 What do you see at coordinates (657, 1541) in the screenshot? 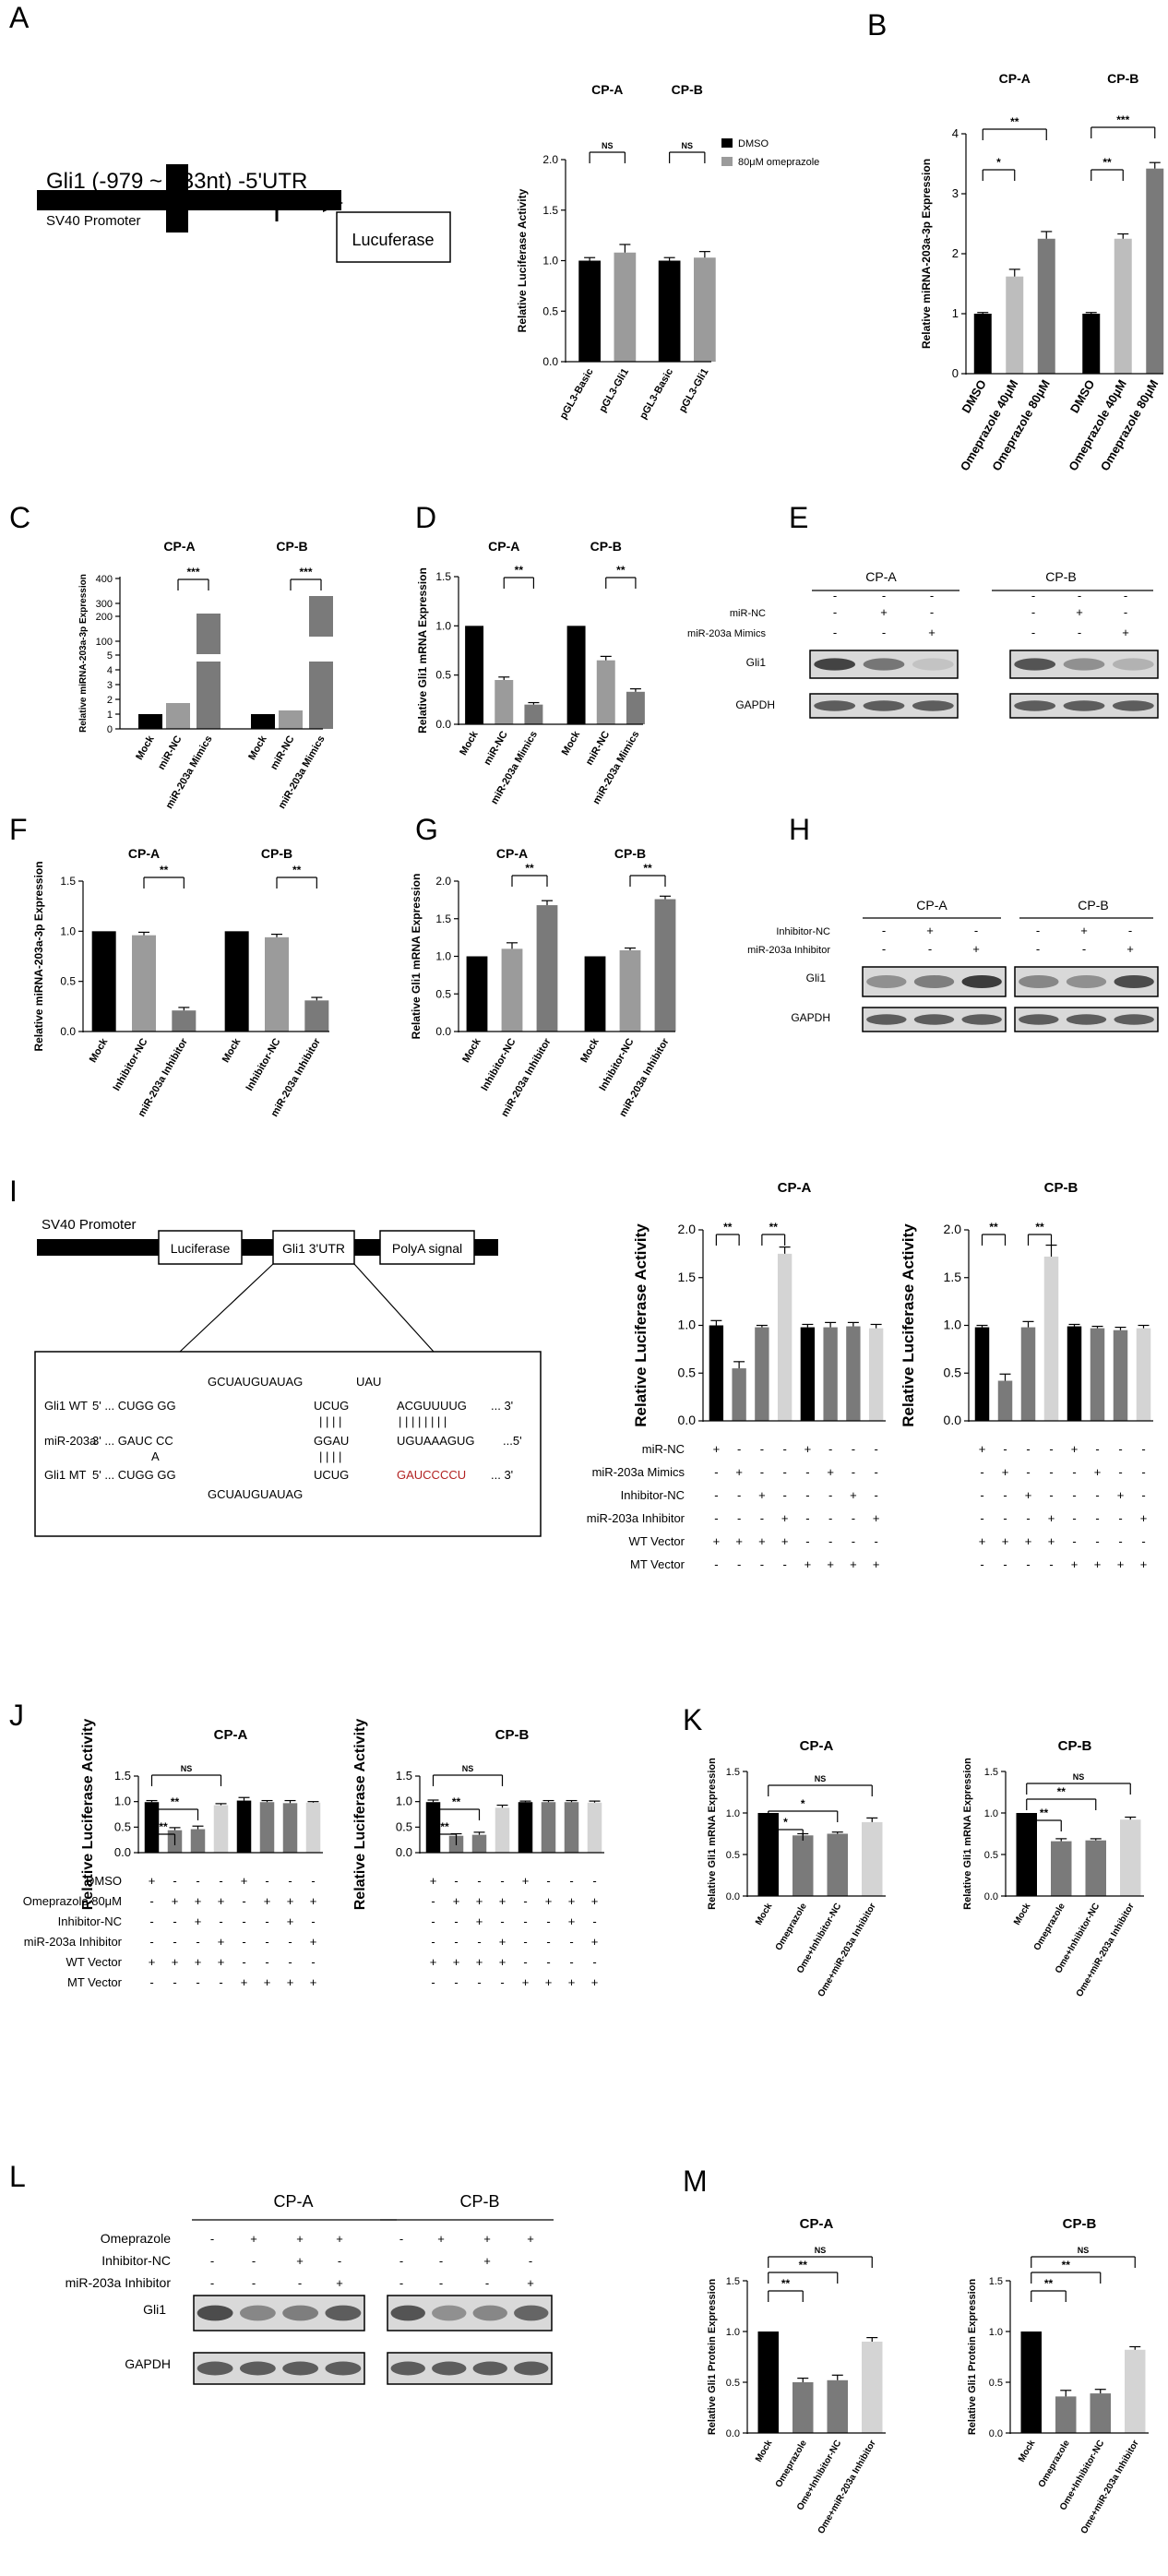
I see `condition-label: WT Vector` at bounding box center [657, 1541].